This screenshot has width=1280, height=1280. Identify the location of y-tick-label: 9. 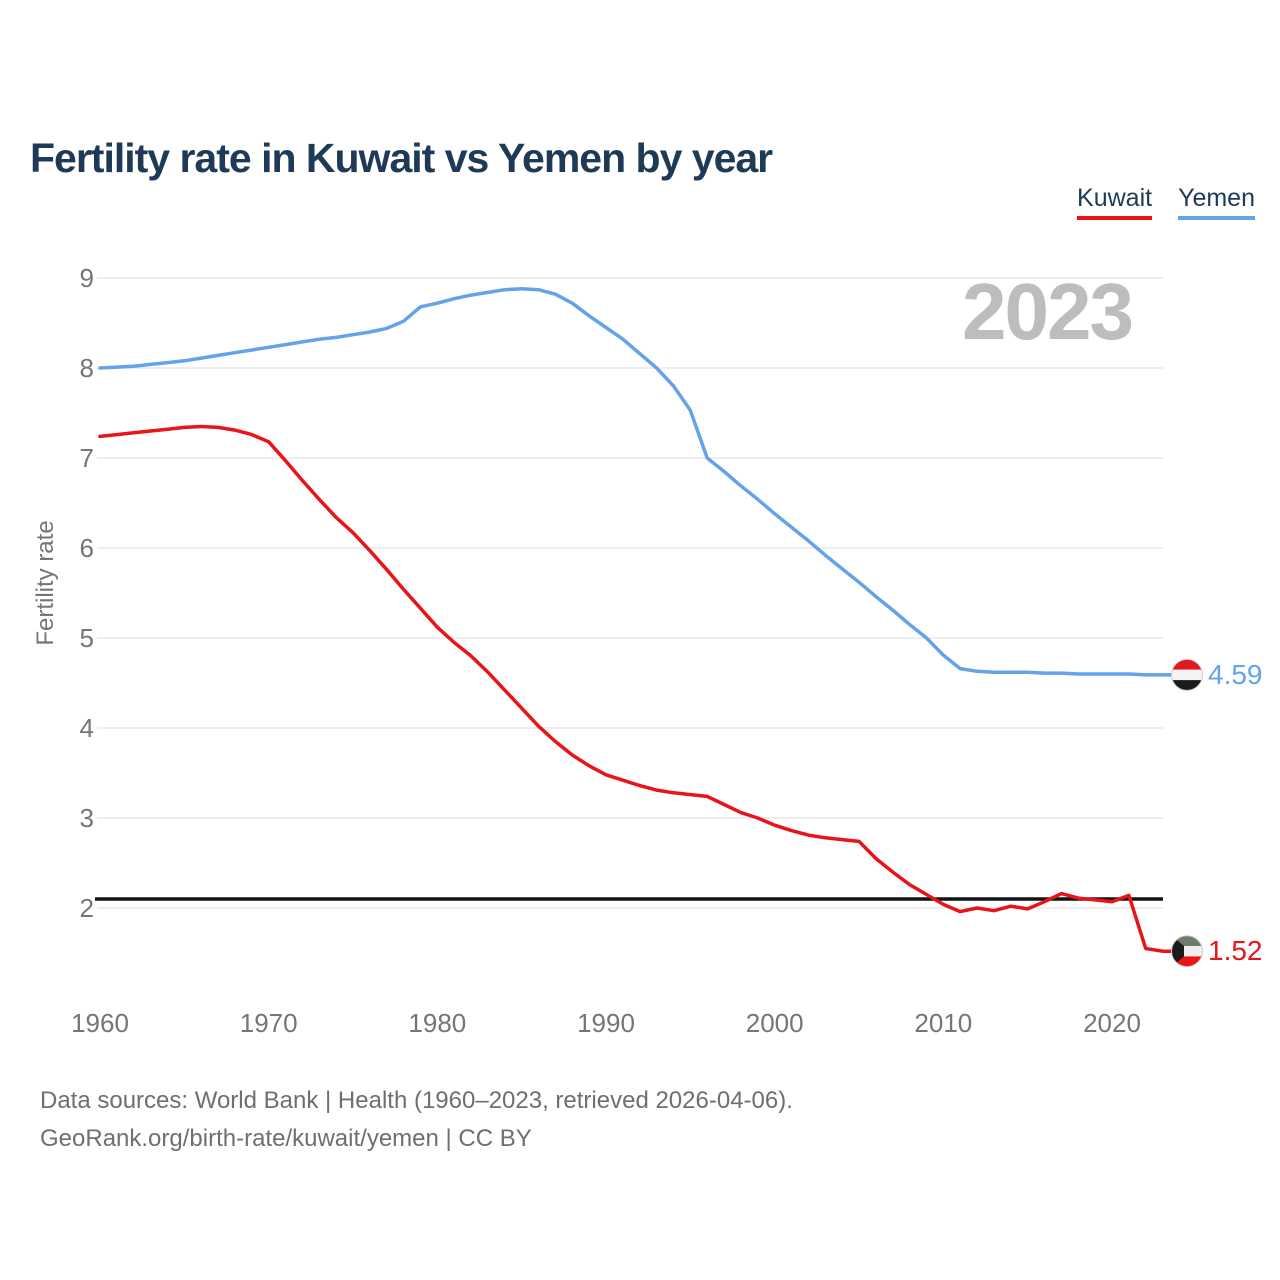
(86, 278).